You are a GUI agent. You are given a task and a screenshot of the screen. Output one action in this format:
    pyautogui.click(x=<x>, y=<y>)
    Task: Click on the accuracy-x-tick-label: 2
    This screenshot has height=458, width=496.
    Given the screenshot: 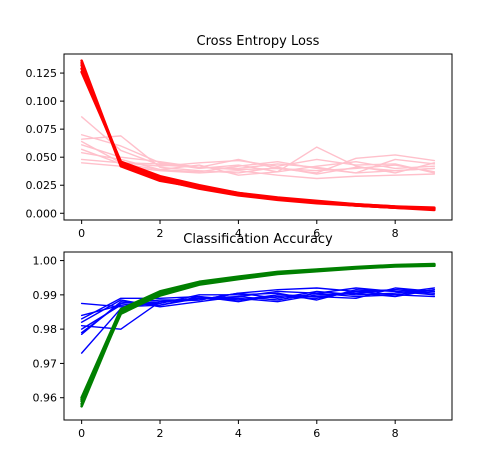 What is the action you would take?
    pyautogui.click(x=160, y=433)
    